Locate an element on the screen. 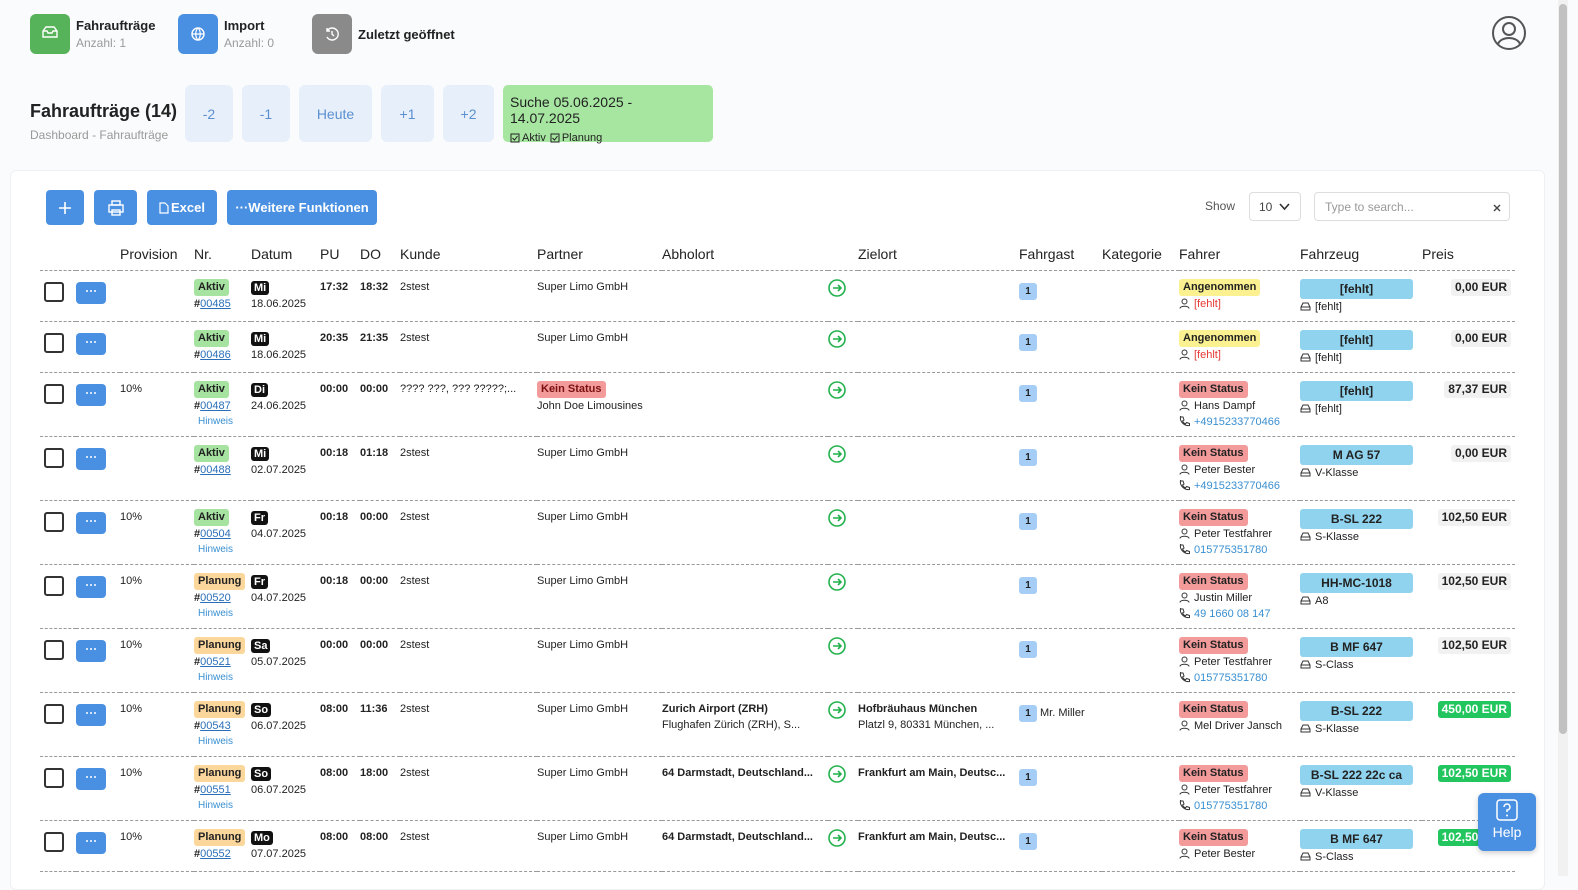 The image size is (1578, 890). table-cell: 1 Mr. Miller is located at coordinates (1060, 724).